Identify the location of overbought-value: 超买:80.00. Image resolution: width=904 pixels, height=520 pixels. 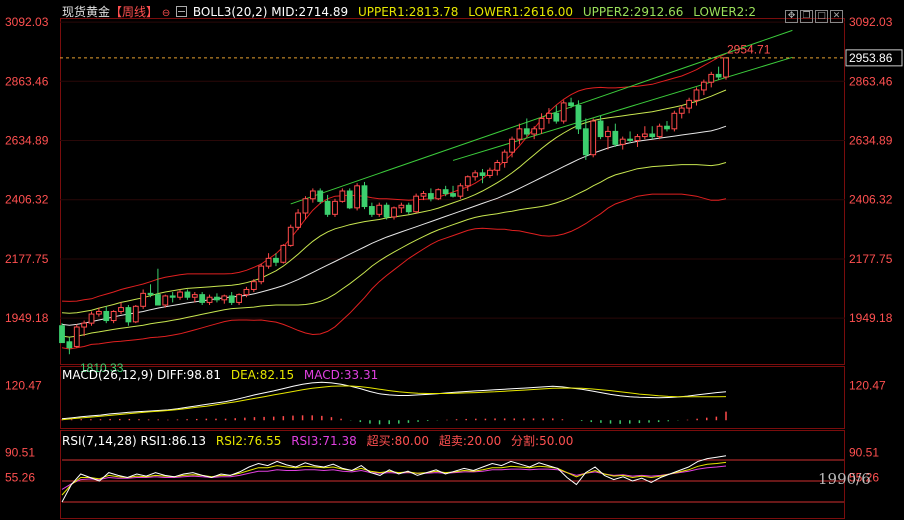
(397, 441).